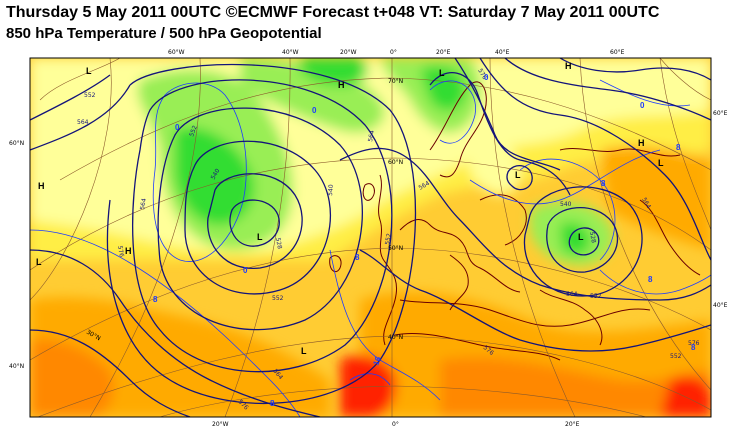 This screenshot has height=435, width=739. Describe the element at coordinates (395, 248) in the screenshot. I see `lat-label: 50°N` at that location.